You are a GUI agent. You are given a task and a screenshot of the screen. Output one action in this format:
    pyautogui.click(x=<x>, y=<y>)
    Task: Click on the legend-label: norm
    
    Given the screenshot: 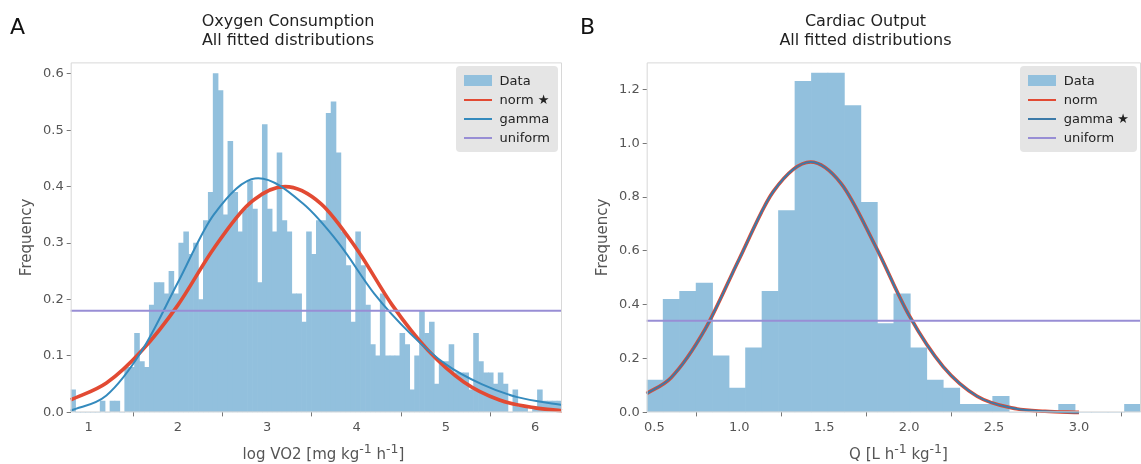 What is the action you would take?
    pyautogui.click(x=1080, y=100)
    